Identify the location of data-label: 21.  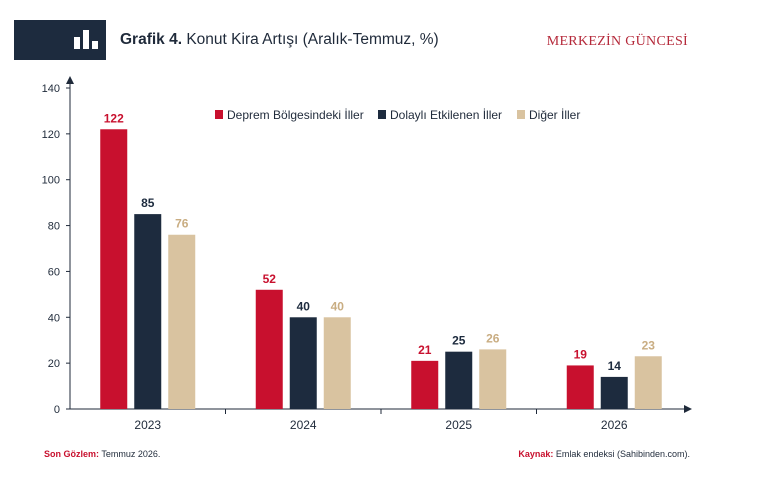
(425, 350).